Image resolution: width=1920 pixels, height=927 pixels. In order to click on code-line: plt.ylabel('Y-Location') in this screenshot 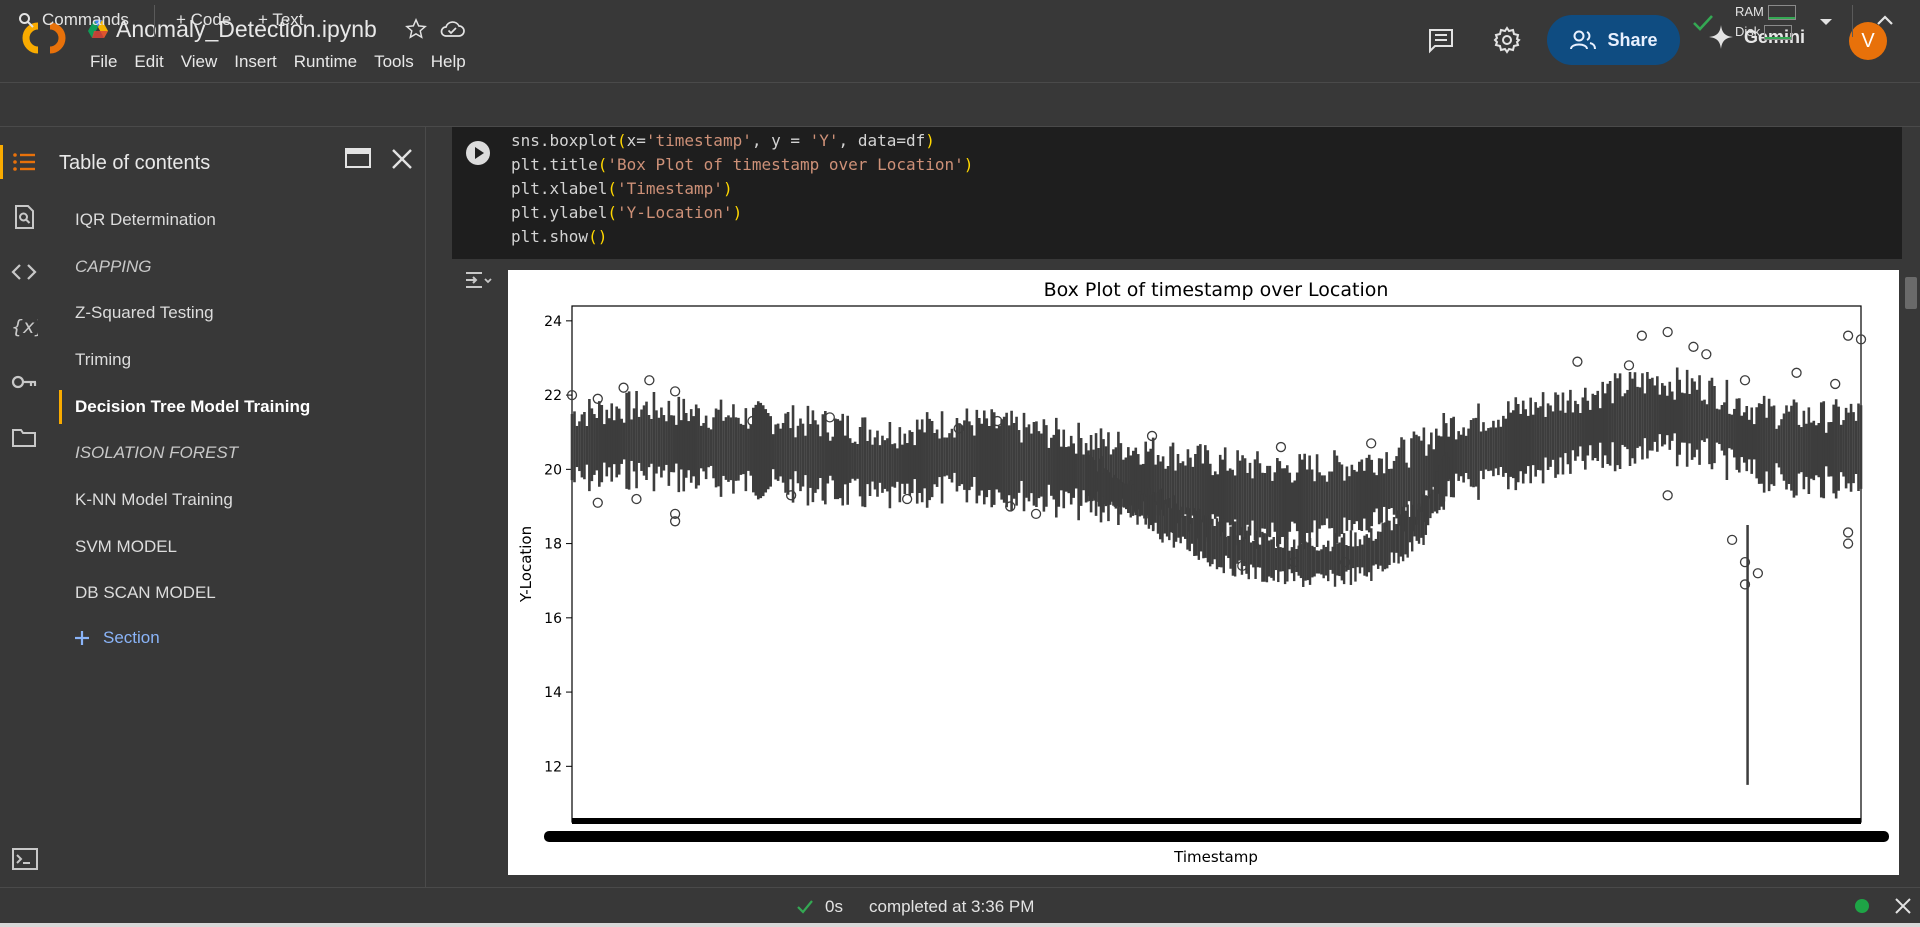, I will do `click(627, 212)`.